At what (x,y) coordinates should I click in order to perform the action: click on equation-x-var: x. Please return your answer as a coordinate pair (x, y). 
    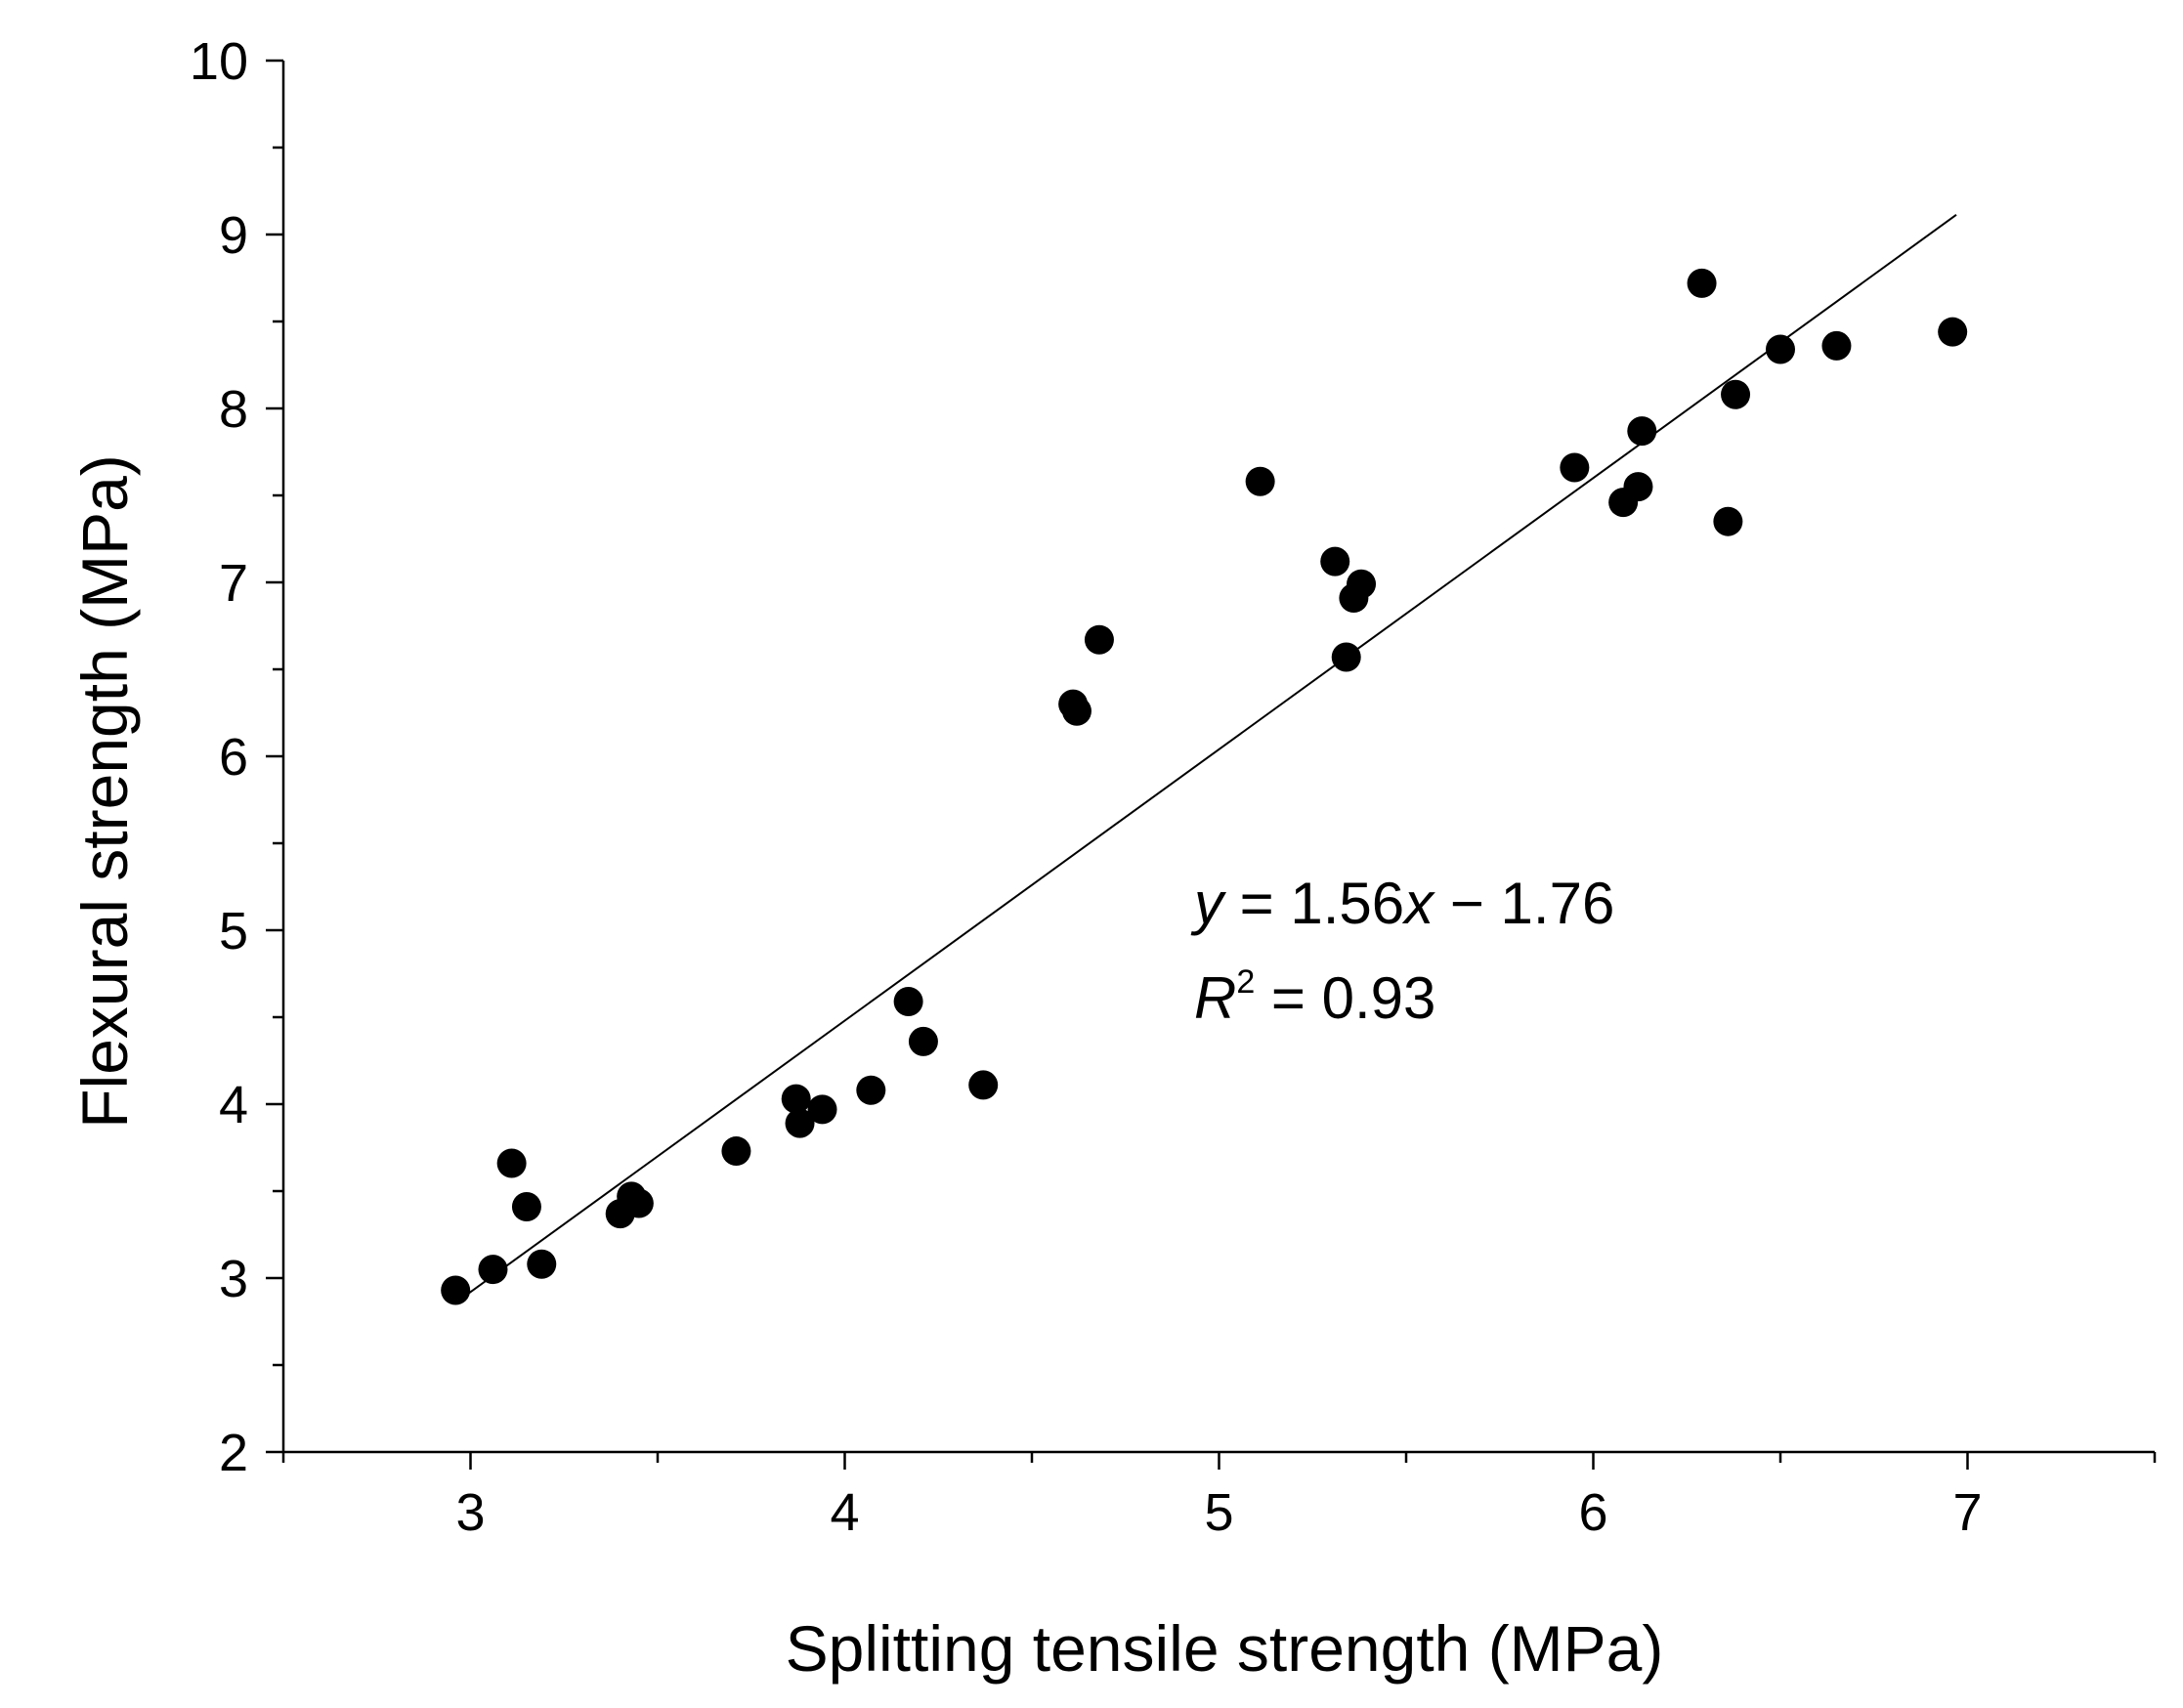
    Looking at the image, I should click on (1418, 903).